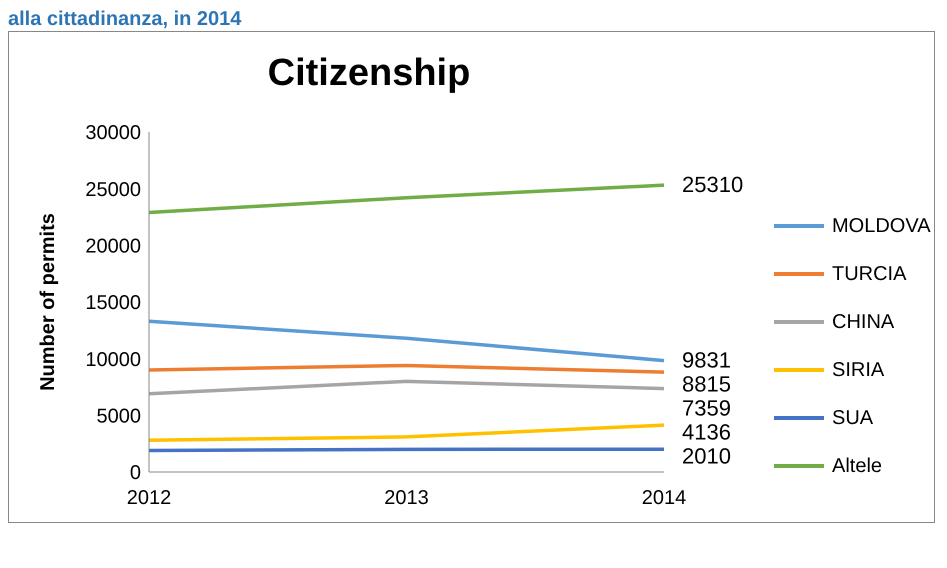 The height and width of the screenshot is (568, 947). What do you see at coordinates (863, 322) in the screenshot?
I see `legend-label: CHINA` at bounding box center [863, 322].